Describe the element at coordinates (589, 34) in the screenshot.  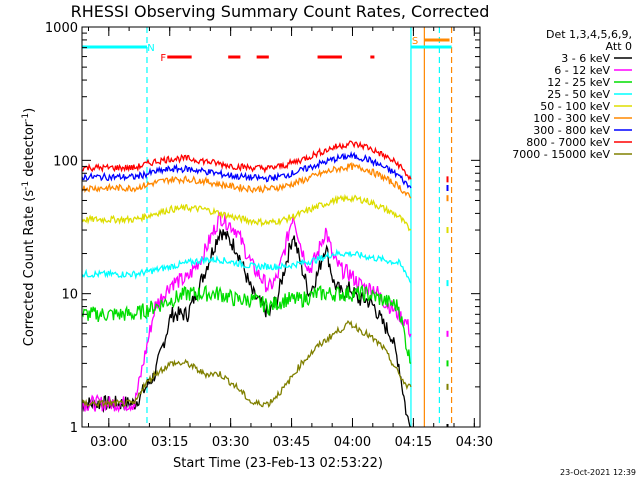
I see `legend-title: Det 1,3,4,5,6,9,` at that location.